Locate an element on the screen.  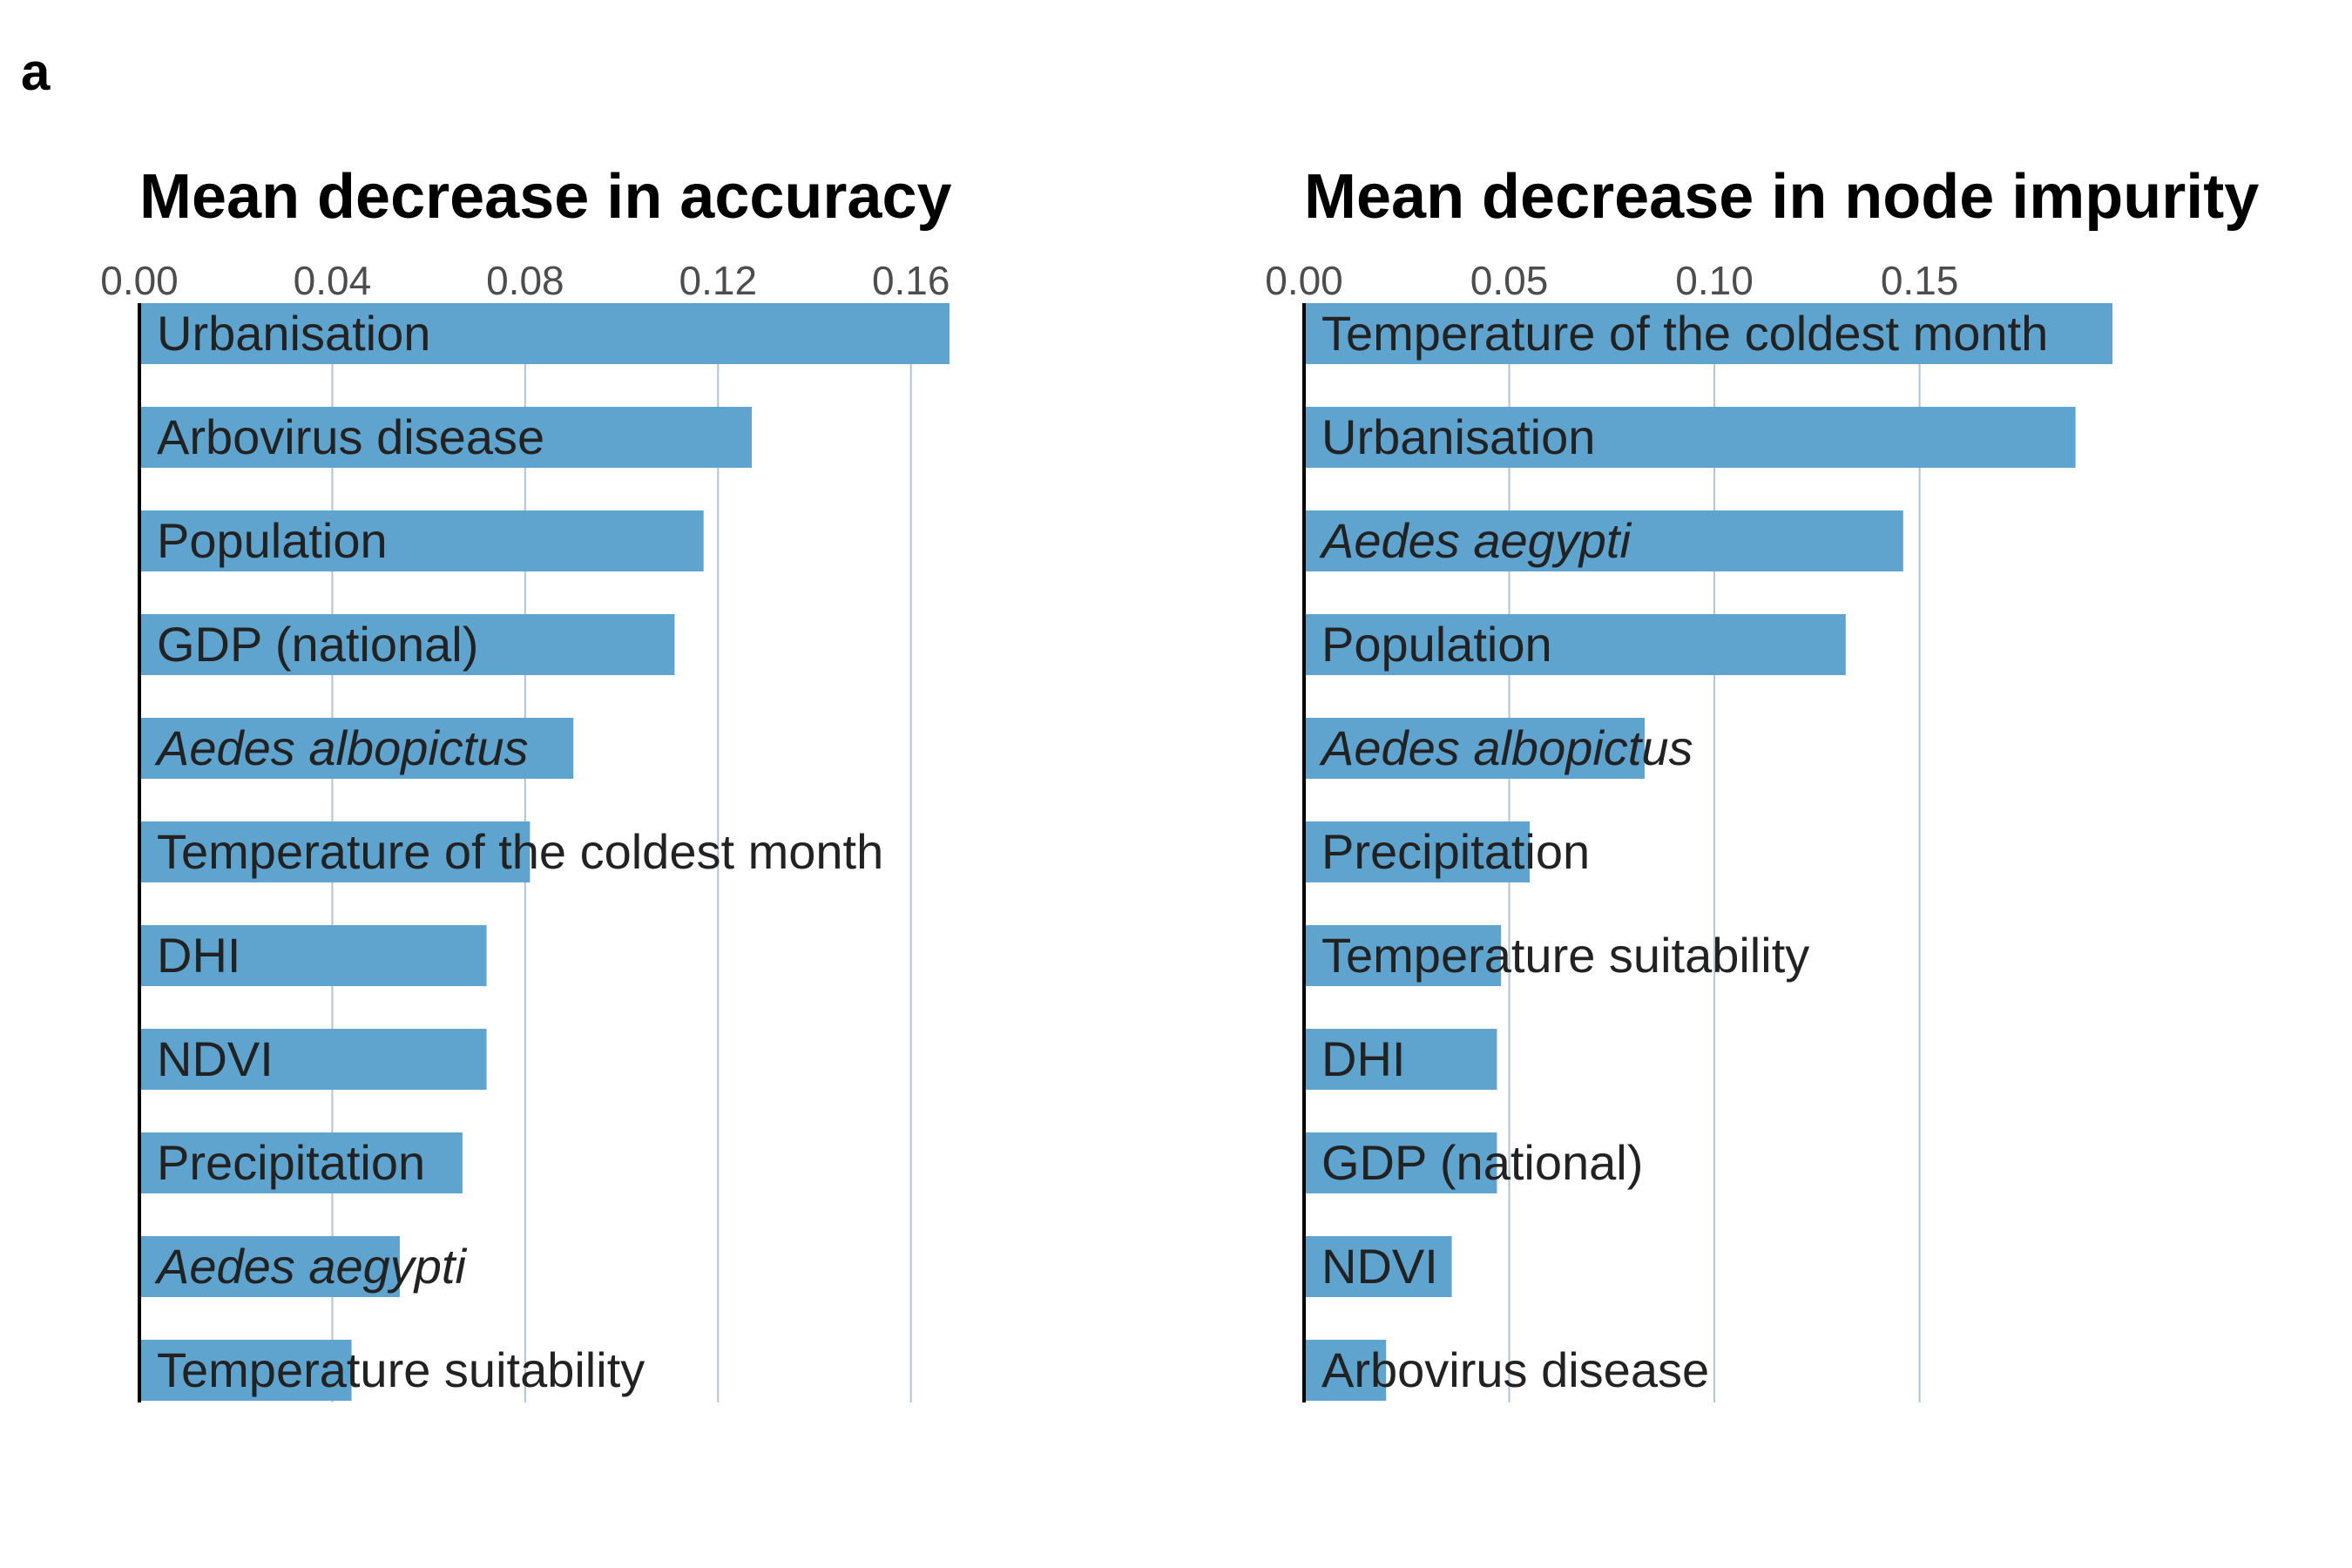
x-tick-label: 0.08 is located at coordinates (525, 280).